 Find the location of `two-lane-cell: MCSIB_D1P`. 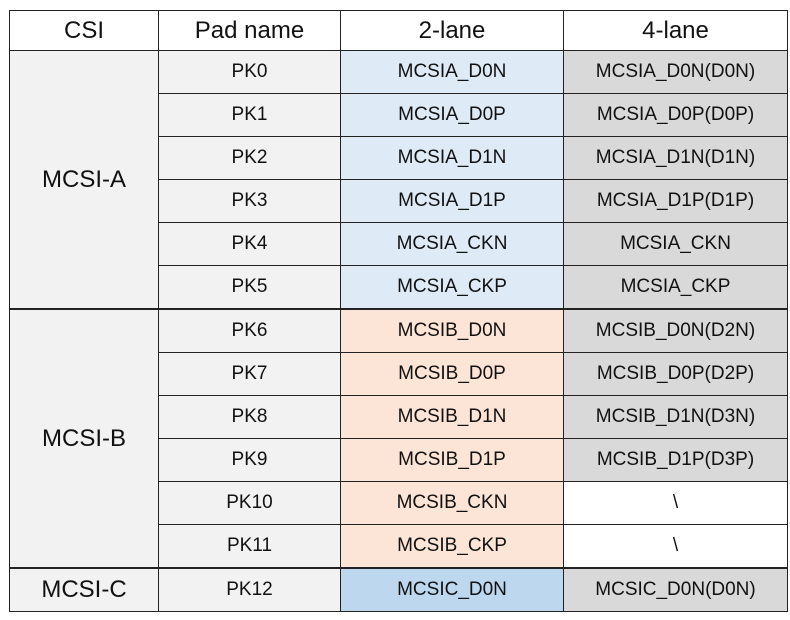

two-lane-cell: MCSIB_D1P is located at coordinates (452, 460).